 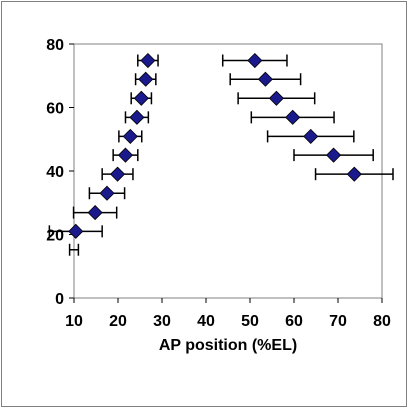 I want to click on x-tick-label: 70, so click(x=338, y=321).